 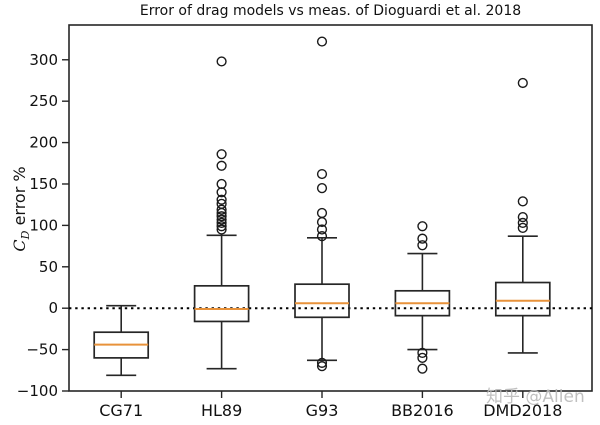 I want to click on x-tick-label: G93, so click(x=322, y=410).